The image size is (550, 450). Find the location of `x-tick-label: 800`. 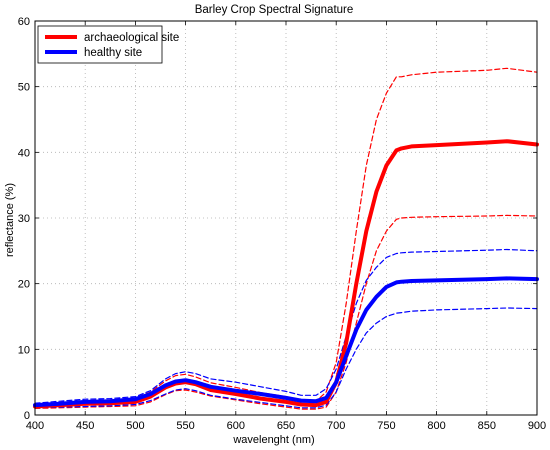

x-tick-label: 800 is located at coordinates (436, 426).